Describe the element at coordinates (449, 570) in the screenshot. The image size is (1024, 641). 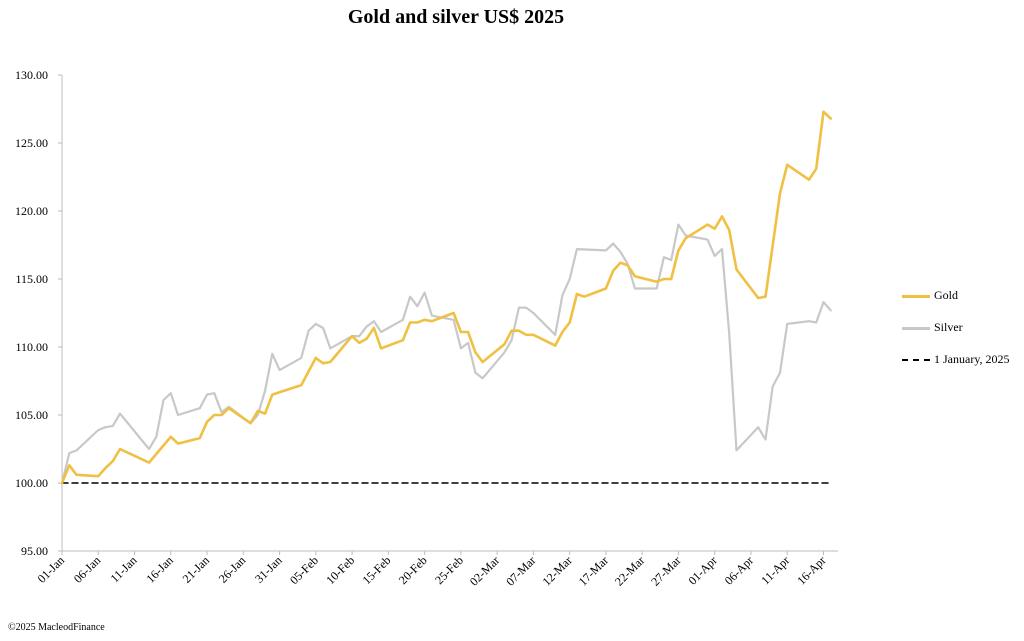
I see `x-tick-label: 25-Feb` at that location.